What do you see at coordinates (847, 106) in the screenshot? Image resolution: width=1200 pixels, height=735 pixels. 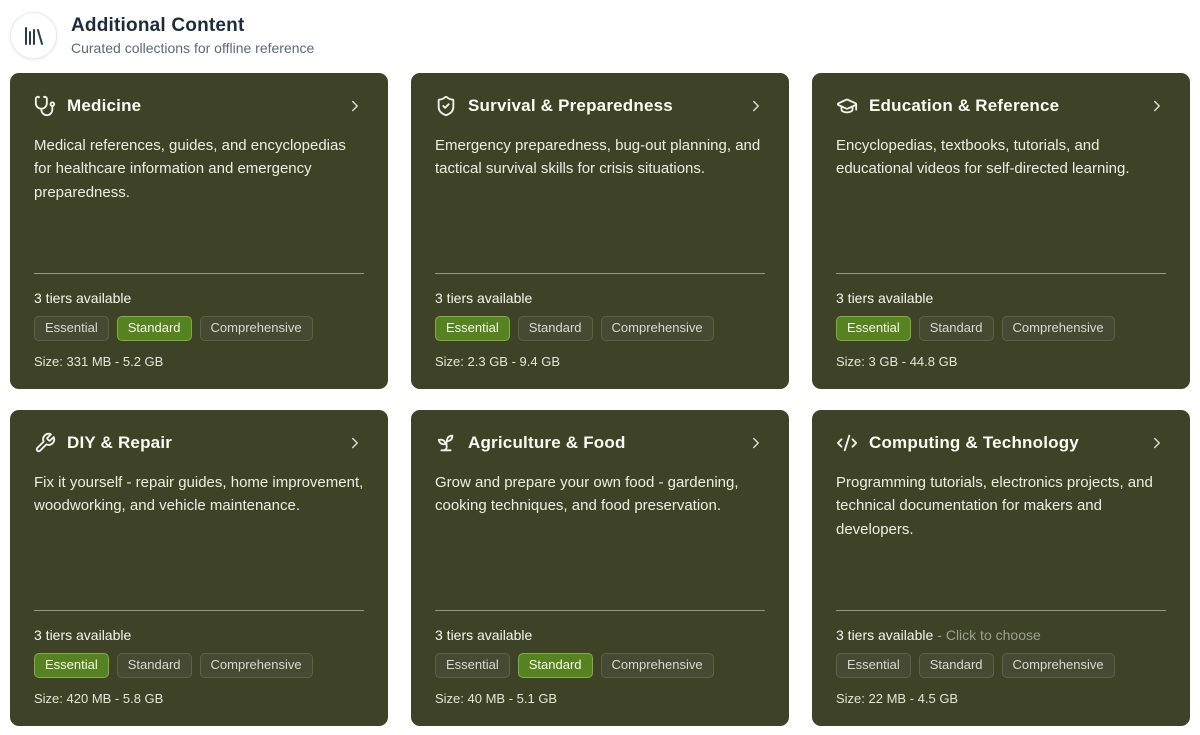 I see `graduation-cap-icon` at bounding box center [847, 106].